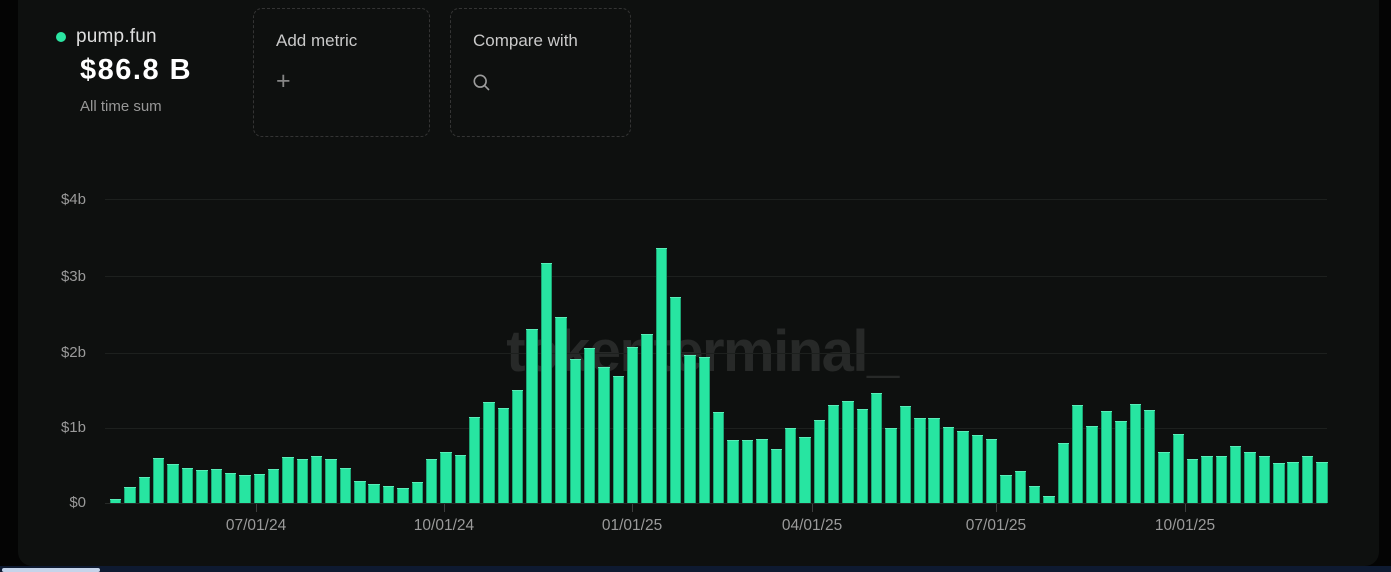 This screenshot has height=572, width=1391. Describe the element at coordinates (996, 525) in the screenshot. I see `x-tick-label: 07/01/25` at that location.